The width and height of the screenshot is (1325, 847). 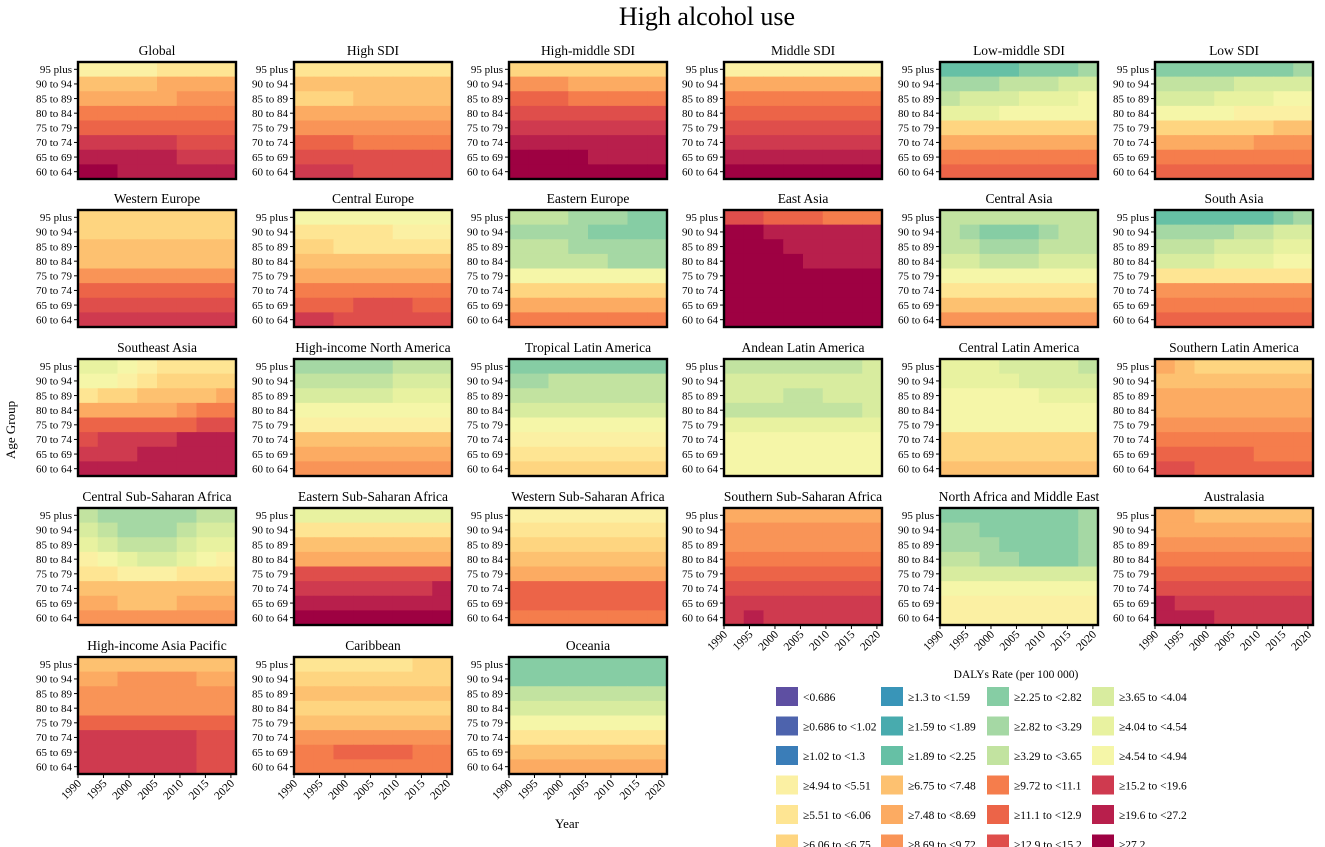 What do you see at coordinates (1139, 726) in the screenshot?
I see `legend-item: ≥4.04 to <4.54` at bounding box center [1139, 726].